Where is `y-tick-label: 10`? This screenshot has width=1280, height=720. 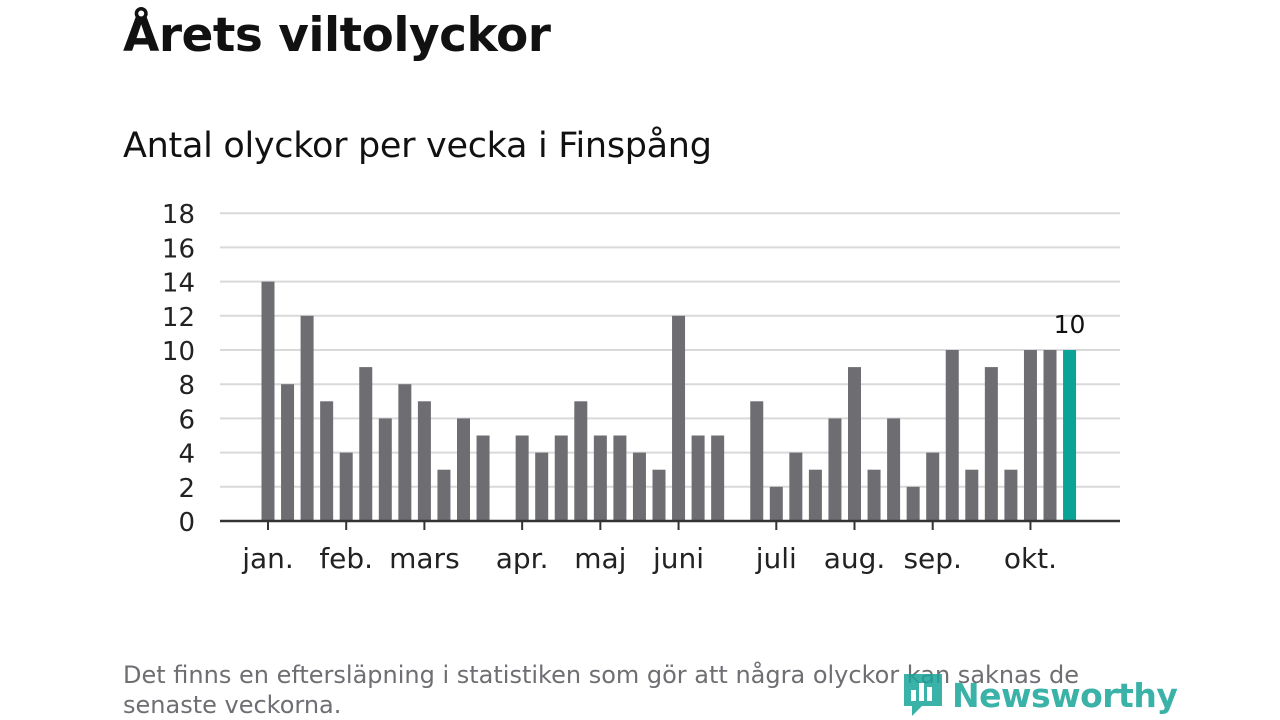
y-tick-label: 10 is located at coordinates (178, 352).